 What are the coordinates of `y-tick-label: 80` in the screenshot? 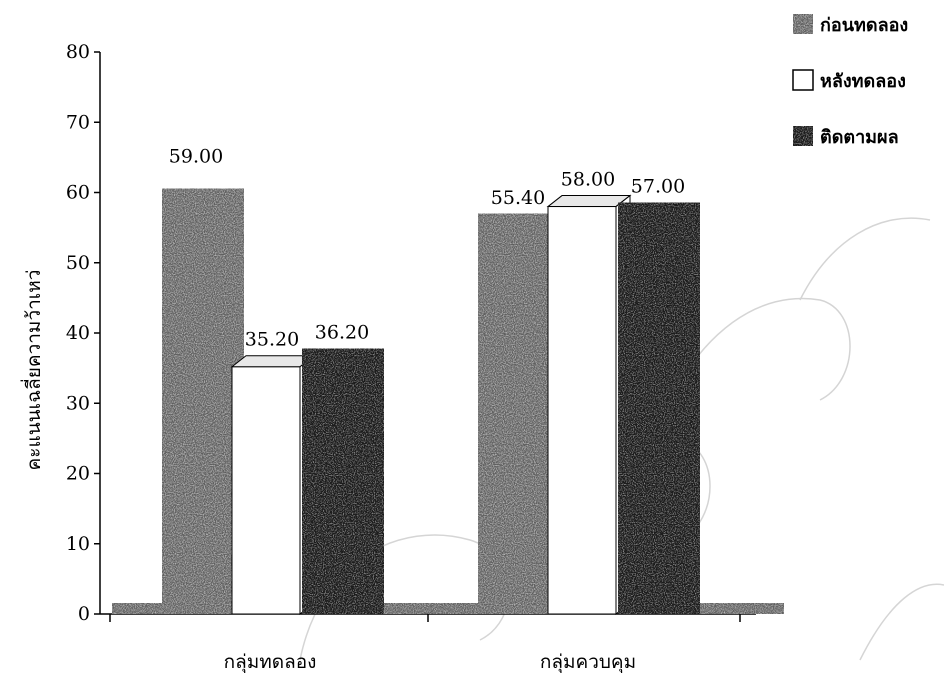 It's located at (78, 52).